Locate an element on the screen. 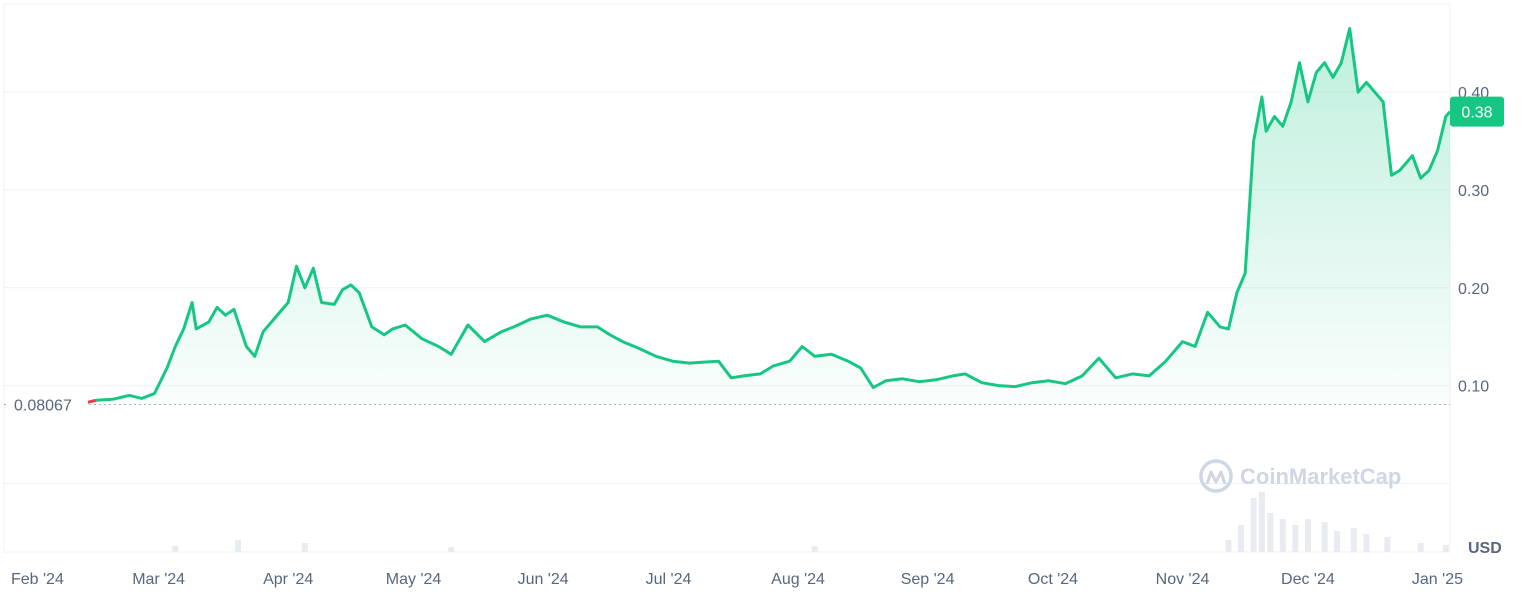  current-price-badge: 0.38 is located at coordinates (1477, 111).